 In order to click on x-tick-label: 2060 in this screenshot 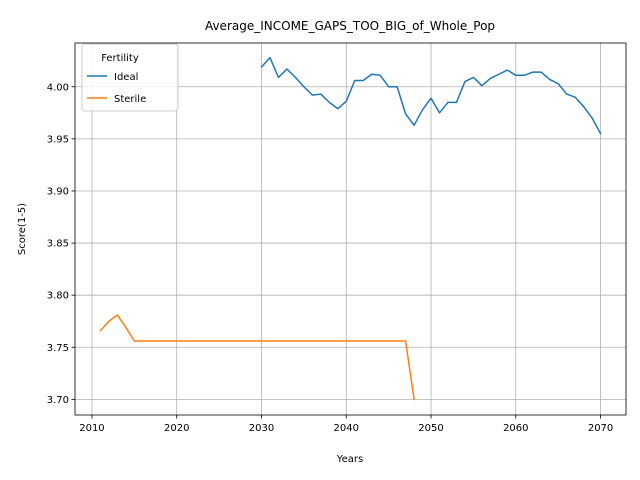, I will do `click(515, 428)`.